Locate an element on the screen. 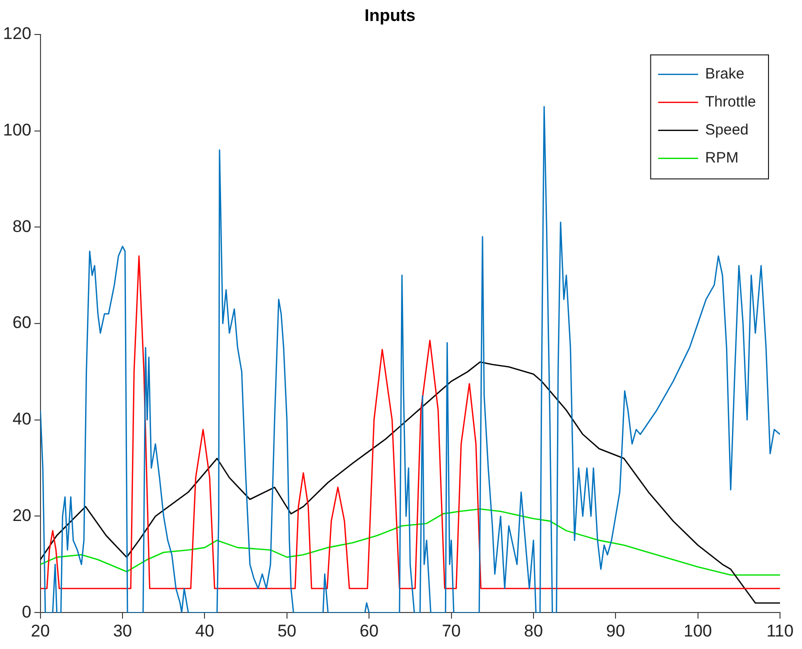  x-tick-label: 30 is located at coordinates (122, 630).